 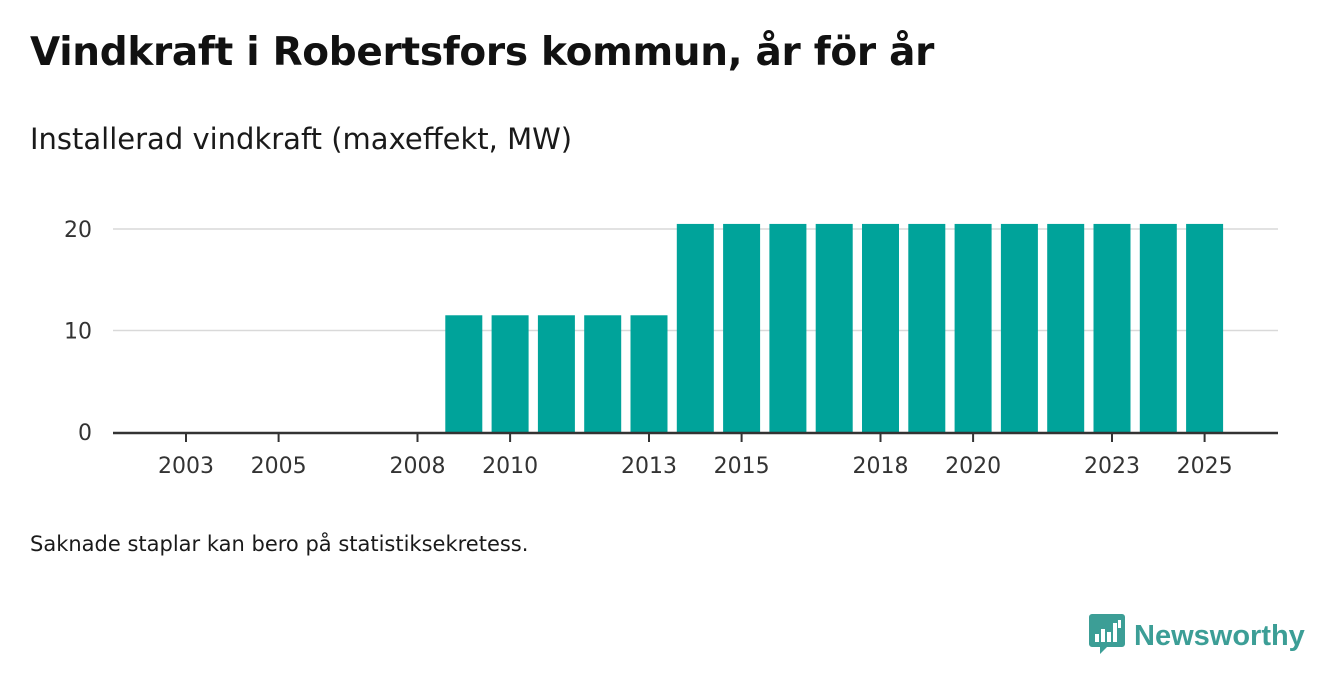 I want to click on x-tick-label: 2018, so click(x=881, y=466).